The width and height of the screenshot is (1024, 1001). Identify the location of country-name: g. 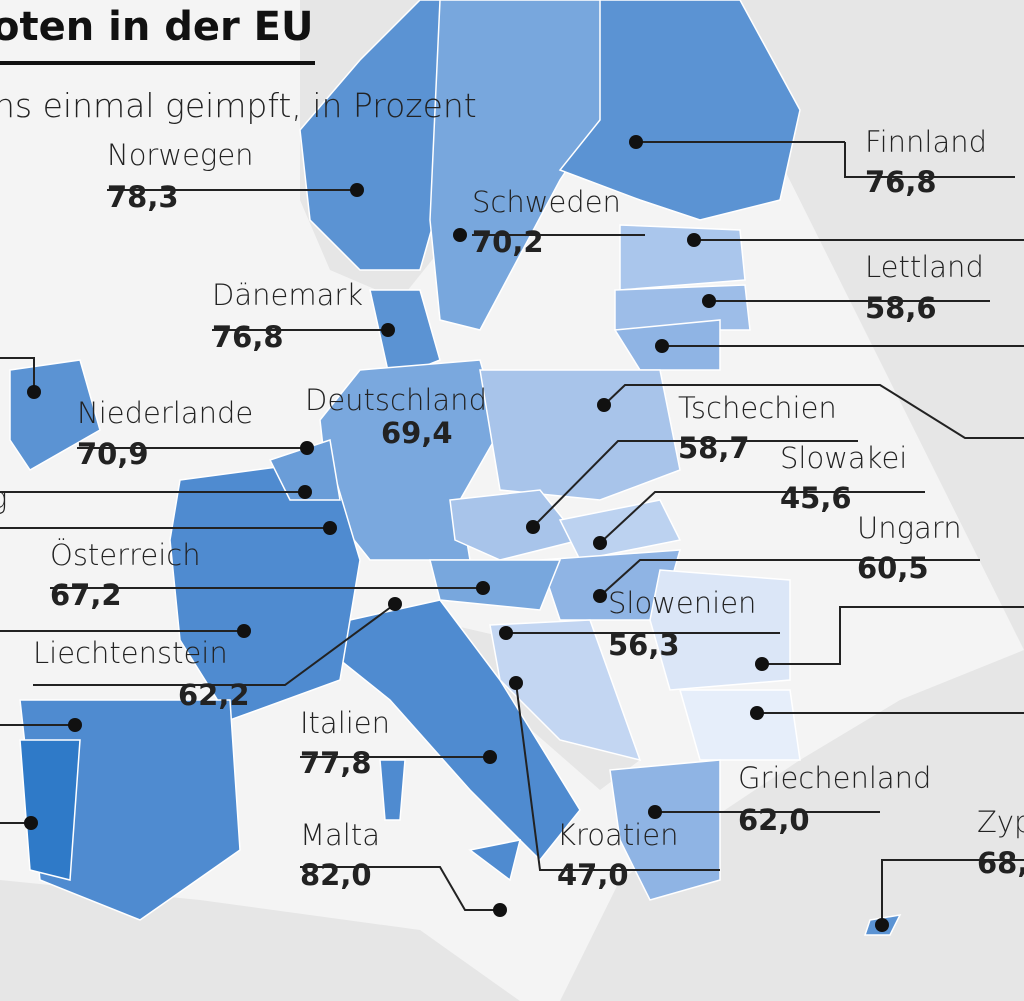
(3, 498).